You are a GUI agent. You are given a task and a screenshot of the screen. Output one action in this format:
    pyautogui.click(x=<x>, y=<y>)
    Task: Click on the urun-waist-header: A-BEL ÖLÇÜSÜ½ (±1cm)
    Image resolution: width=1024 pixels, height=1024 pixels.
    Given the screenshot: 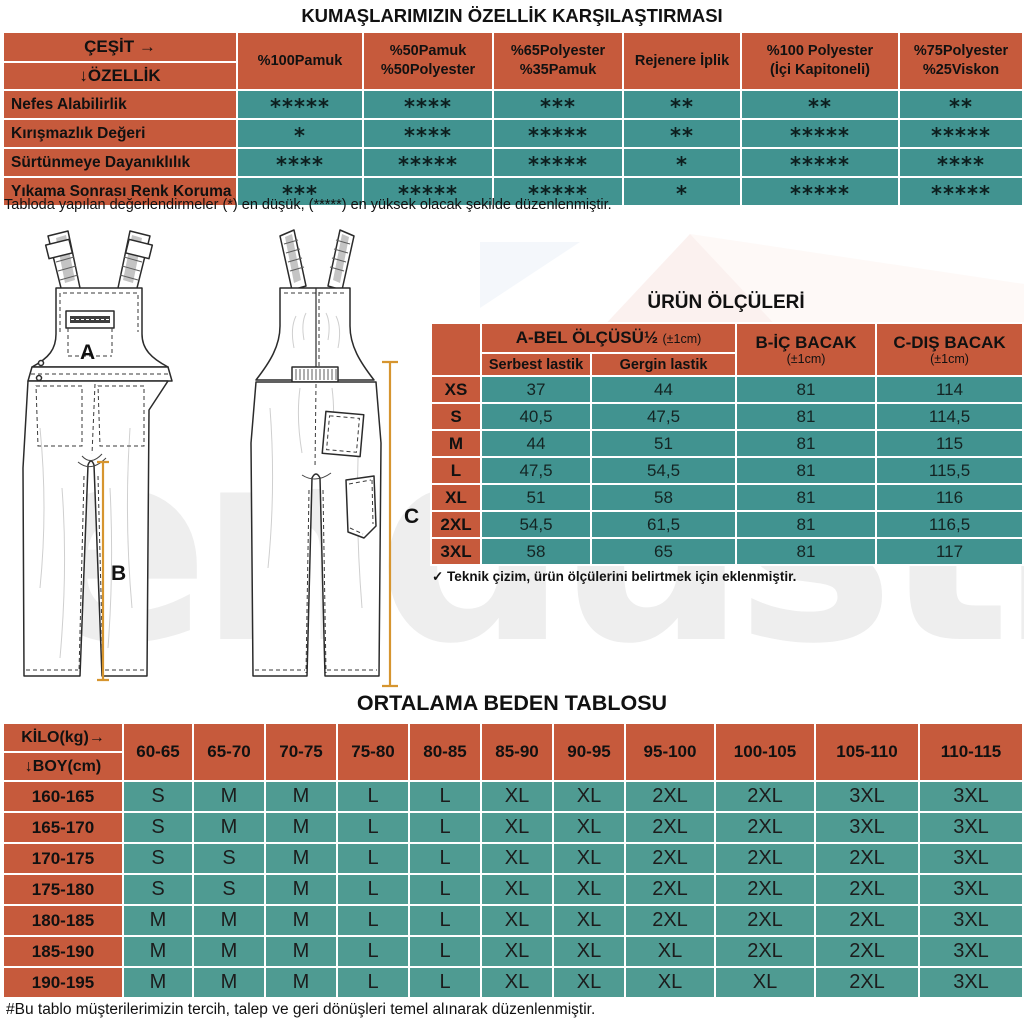 What is the action you would take?
    pyautogui.click(x=608, y=338)
    